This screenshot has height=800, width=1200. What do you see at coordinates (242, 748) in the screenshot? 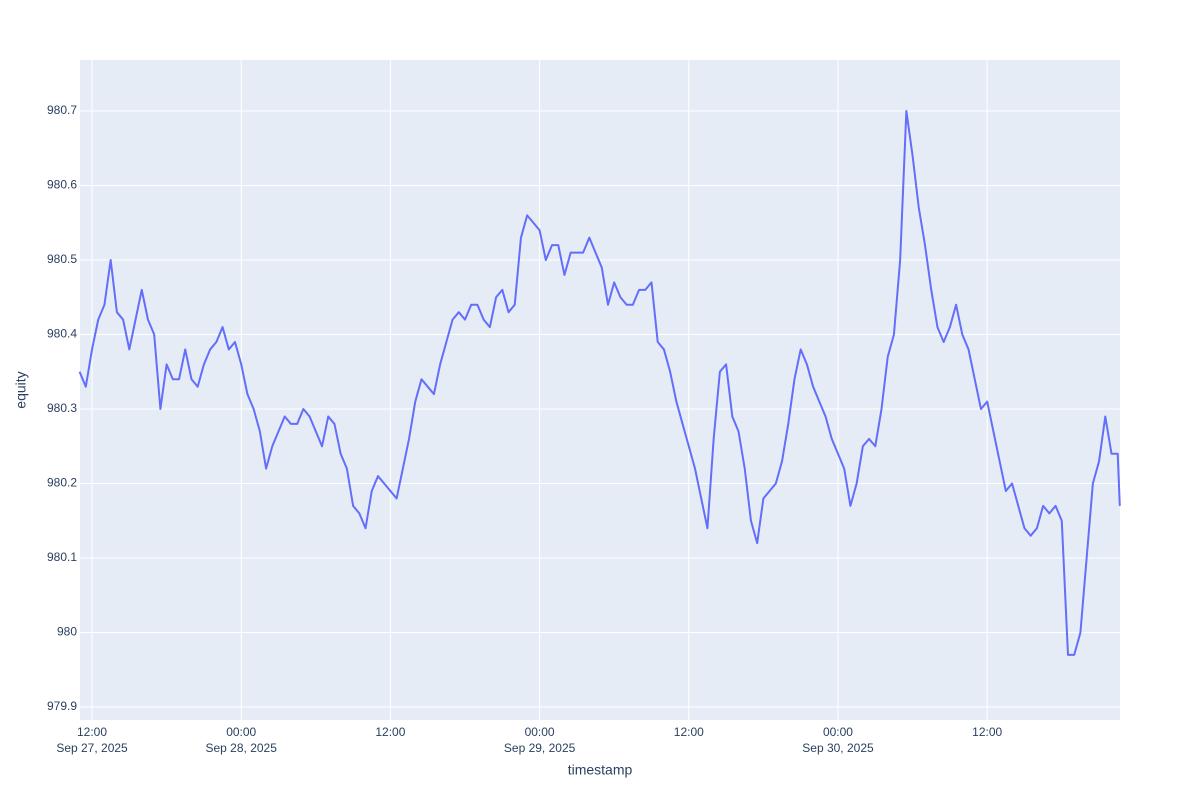
I see `x-tick-label: Sep 28, 2025` at bounding box center [242, 748].